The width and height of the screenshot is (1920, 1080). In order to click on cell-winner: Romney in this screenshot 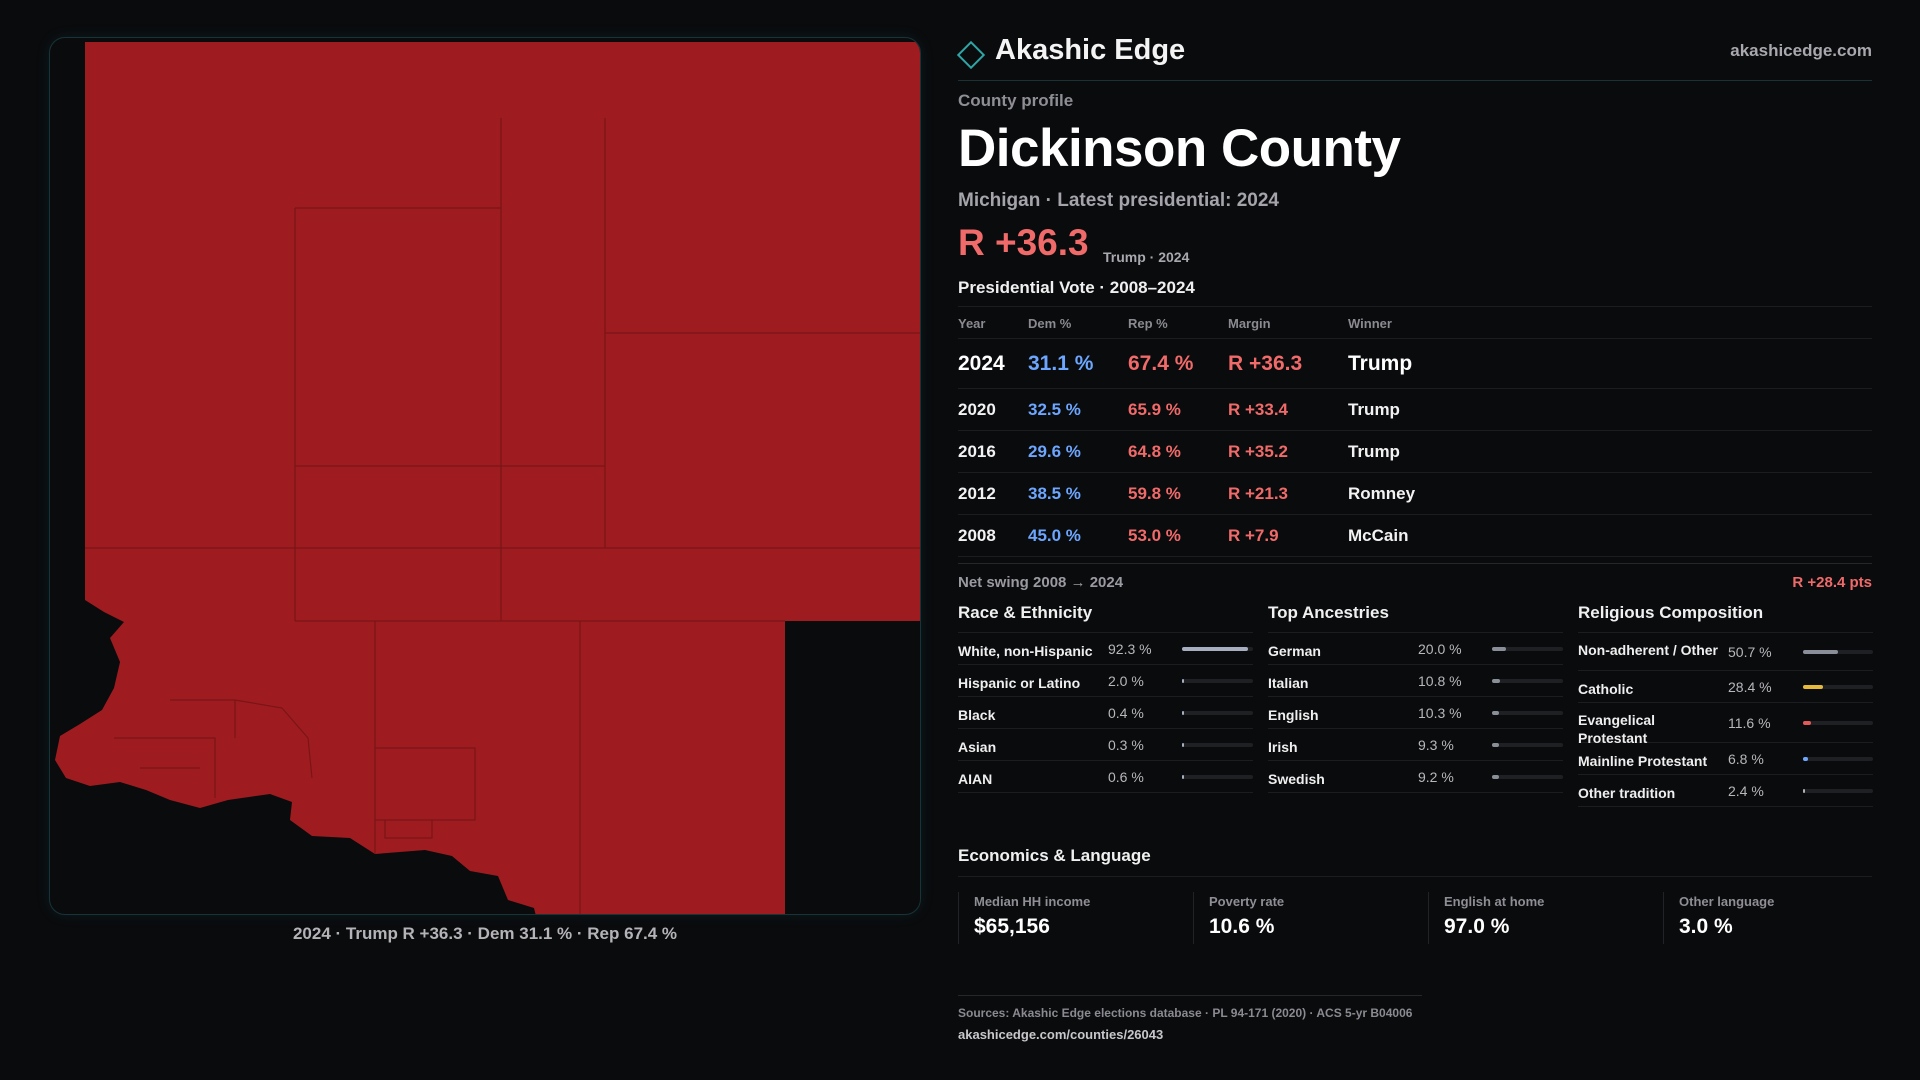, I will do `click(1382, 493)`.